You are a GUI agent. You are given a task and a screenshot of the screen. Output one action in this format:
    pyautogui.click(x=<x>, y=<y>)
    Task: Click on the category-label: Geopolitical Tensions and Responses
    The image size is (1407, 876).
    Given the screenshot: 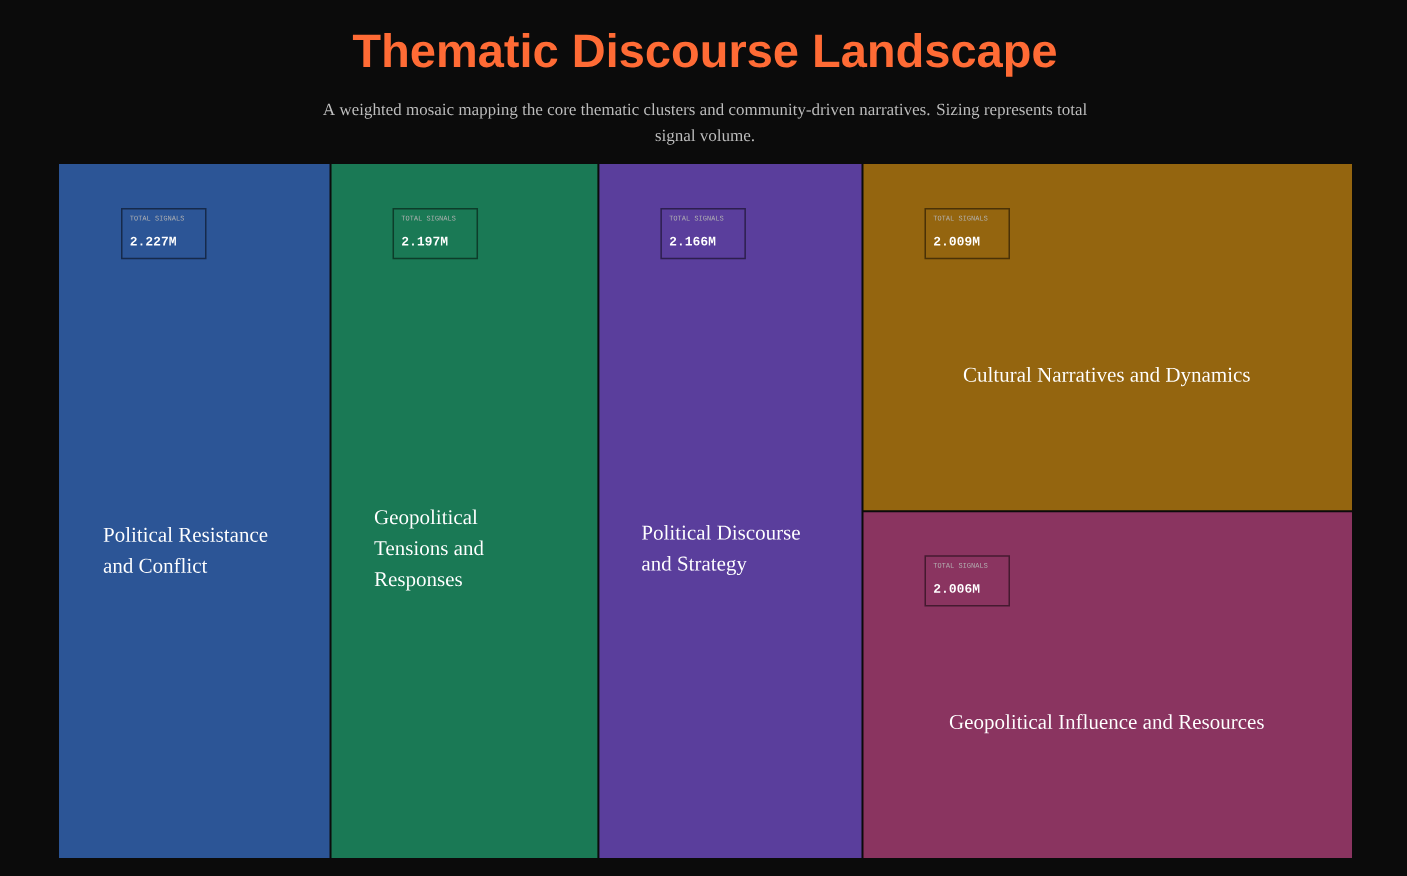 What is the action you would take?
    pyautogui.click(x=429, y=550)
    